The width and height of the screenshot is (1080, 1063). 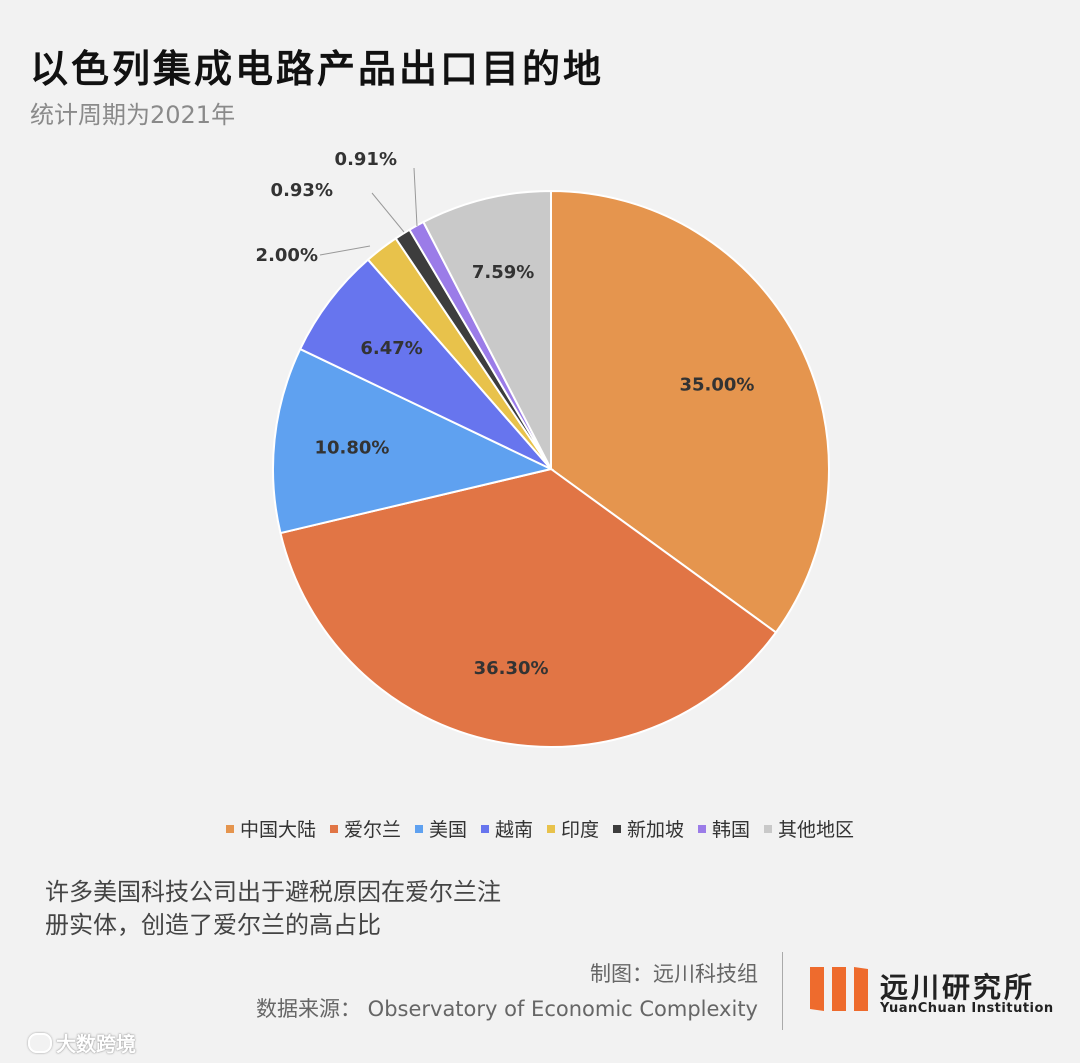 I want to click on legend-item-8: 其他地区, so click(x=809, y=828).